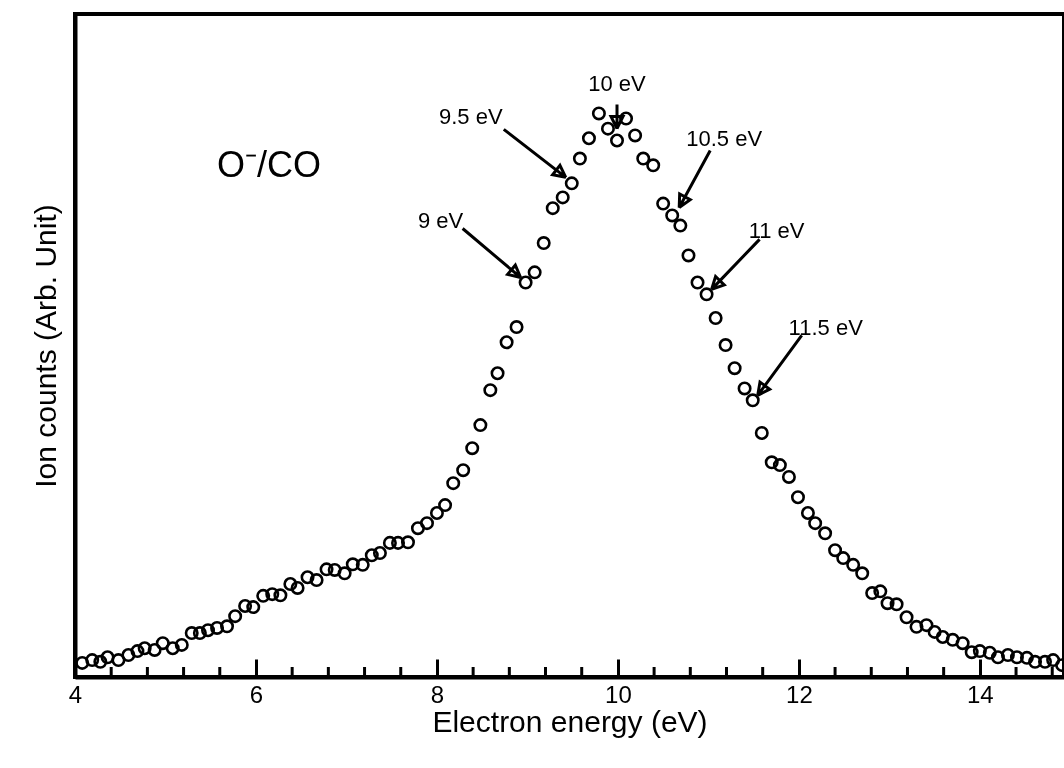  What do you see at coordinates (269, 164) in the screenshot?
I see `annotation: O⁻/CO` at bounding box center [269, 164].